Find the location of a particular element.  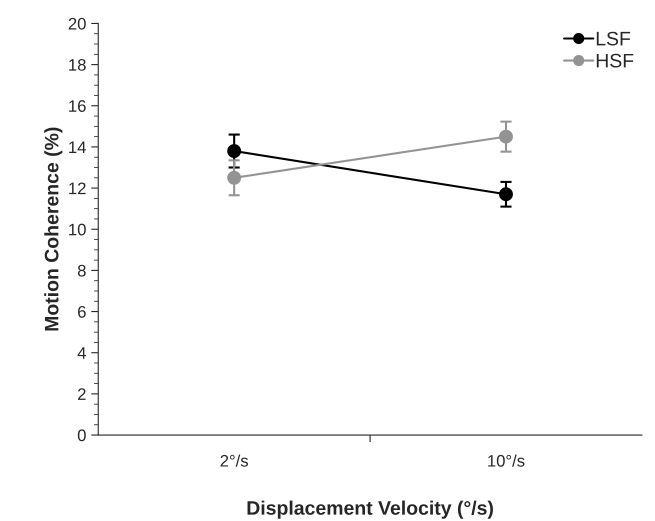

y-tick-label: 4 is located at coordinates (82, 353).